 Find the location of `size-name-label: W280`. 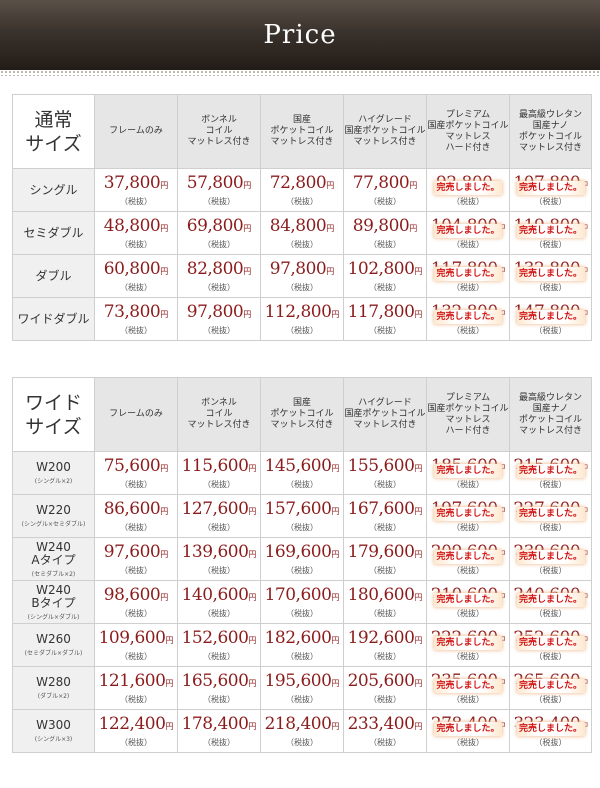

size-name-label: W280 is located at coordinates (53, 682).